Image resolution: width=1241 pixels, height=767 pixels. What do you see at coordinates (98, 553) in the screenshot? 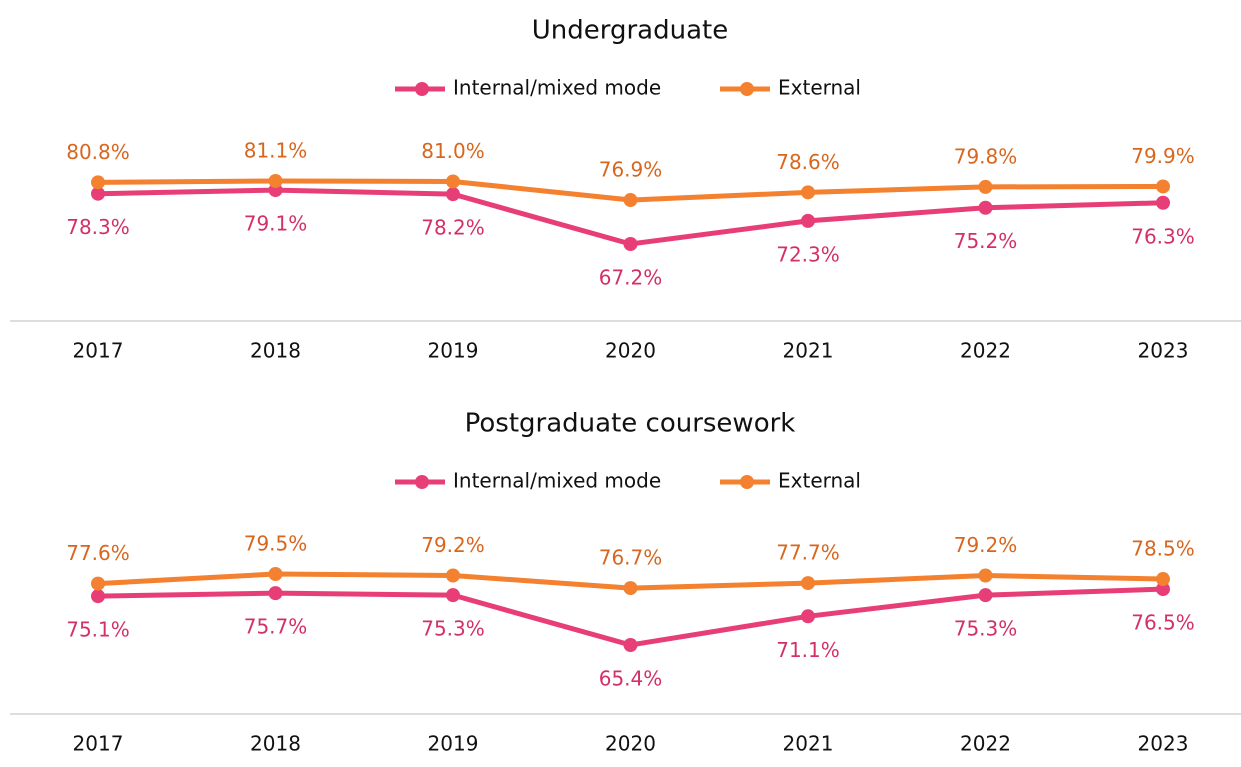
I see `data-label: 77.6%` at bounding box center [98, 553].